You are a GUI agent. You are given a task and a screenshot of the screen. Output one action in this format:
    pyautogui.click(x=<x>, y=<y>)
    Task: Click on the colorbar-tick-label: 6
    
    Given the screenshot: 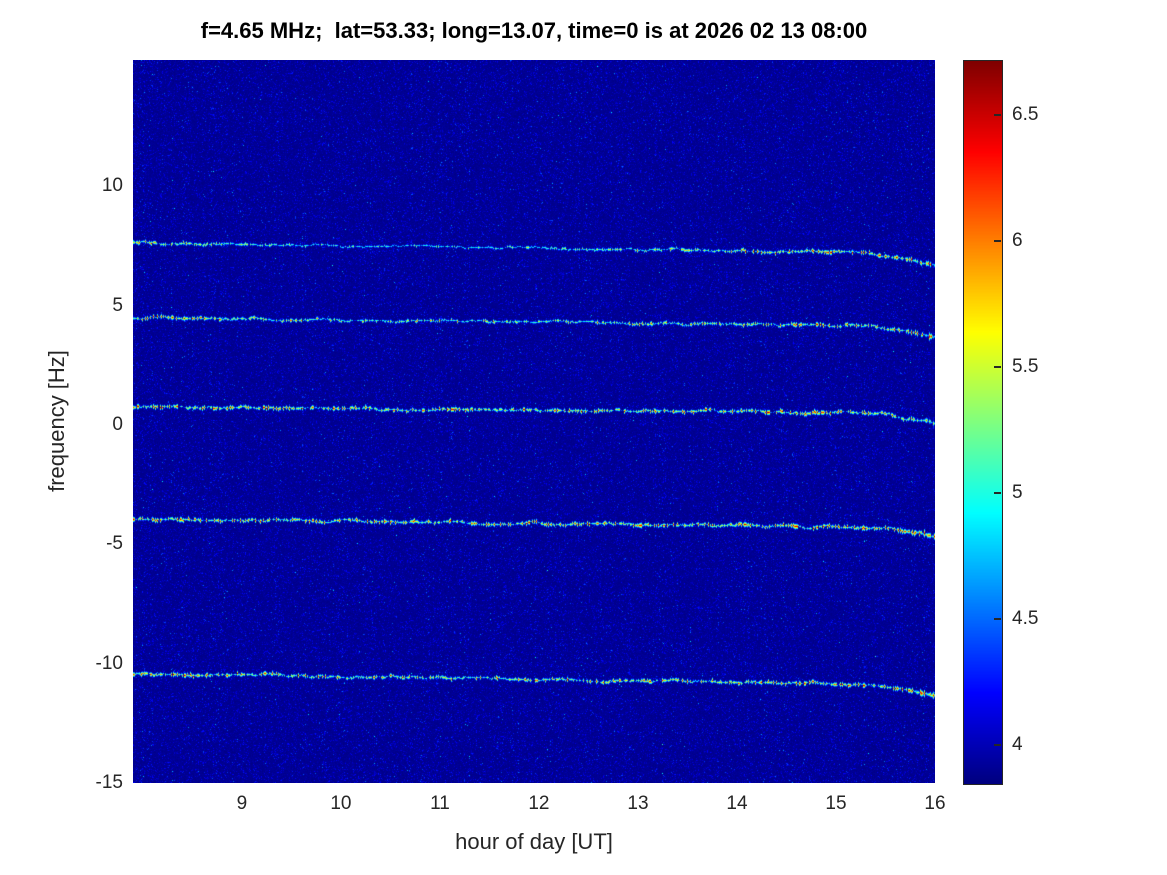 What is the action you would take?
    pyautogui.click(x=1017, y=241)
    